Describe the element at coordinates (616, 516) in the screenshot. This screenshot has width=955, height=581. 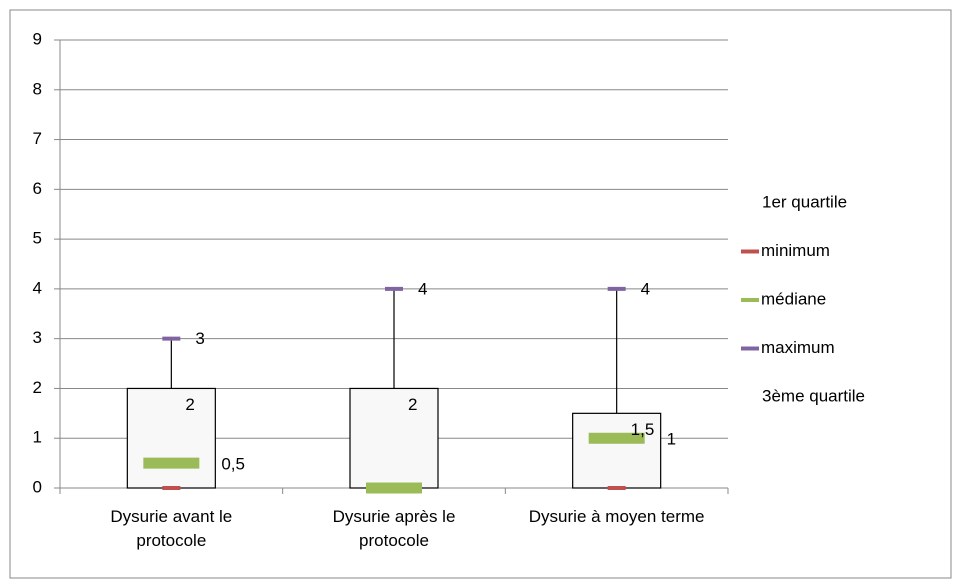
I see `x-tick-label: Dysurie à moyen terme` at that location.